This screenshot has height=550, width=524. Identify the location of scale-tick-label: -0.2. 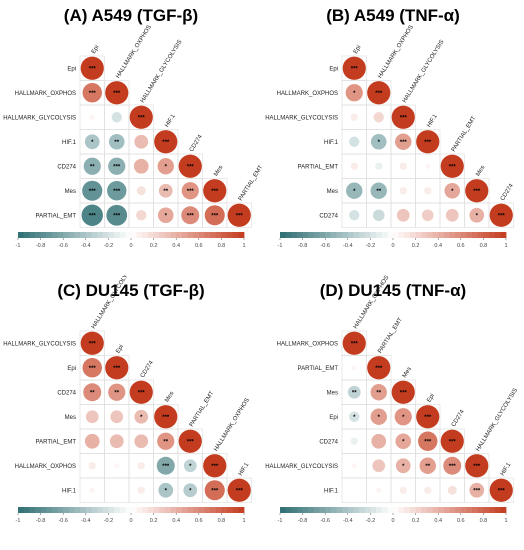
(108, 246).